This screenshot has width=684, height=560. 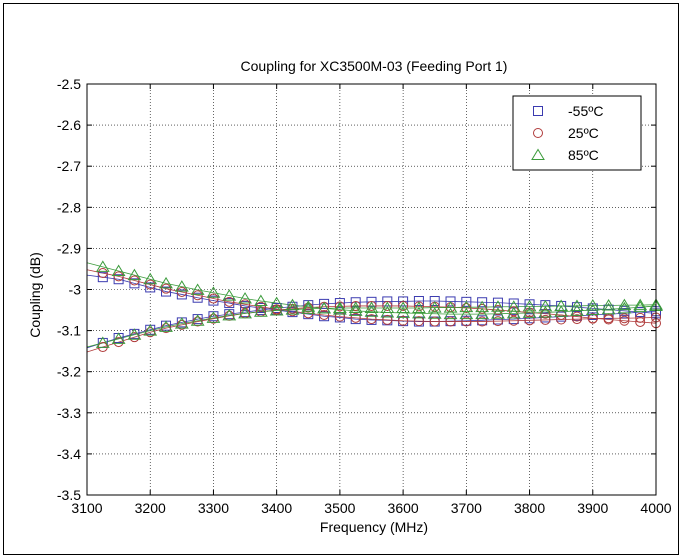 I want to click on y-tick-label: -2.7, so click(x=69, y=166).